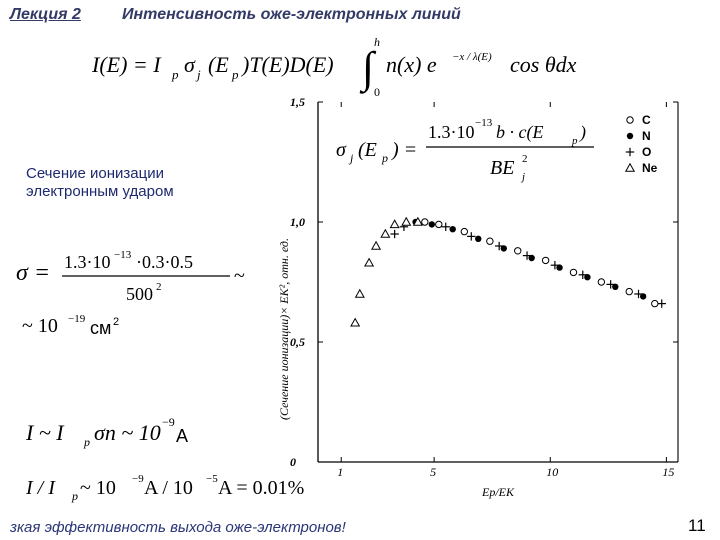 This screenshot has width=720, height=540. Describe the element at coordinates (126, 64) in the screenshot. I see `formula-lhs: I(E) = I` at that location.